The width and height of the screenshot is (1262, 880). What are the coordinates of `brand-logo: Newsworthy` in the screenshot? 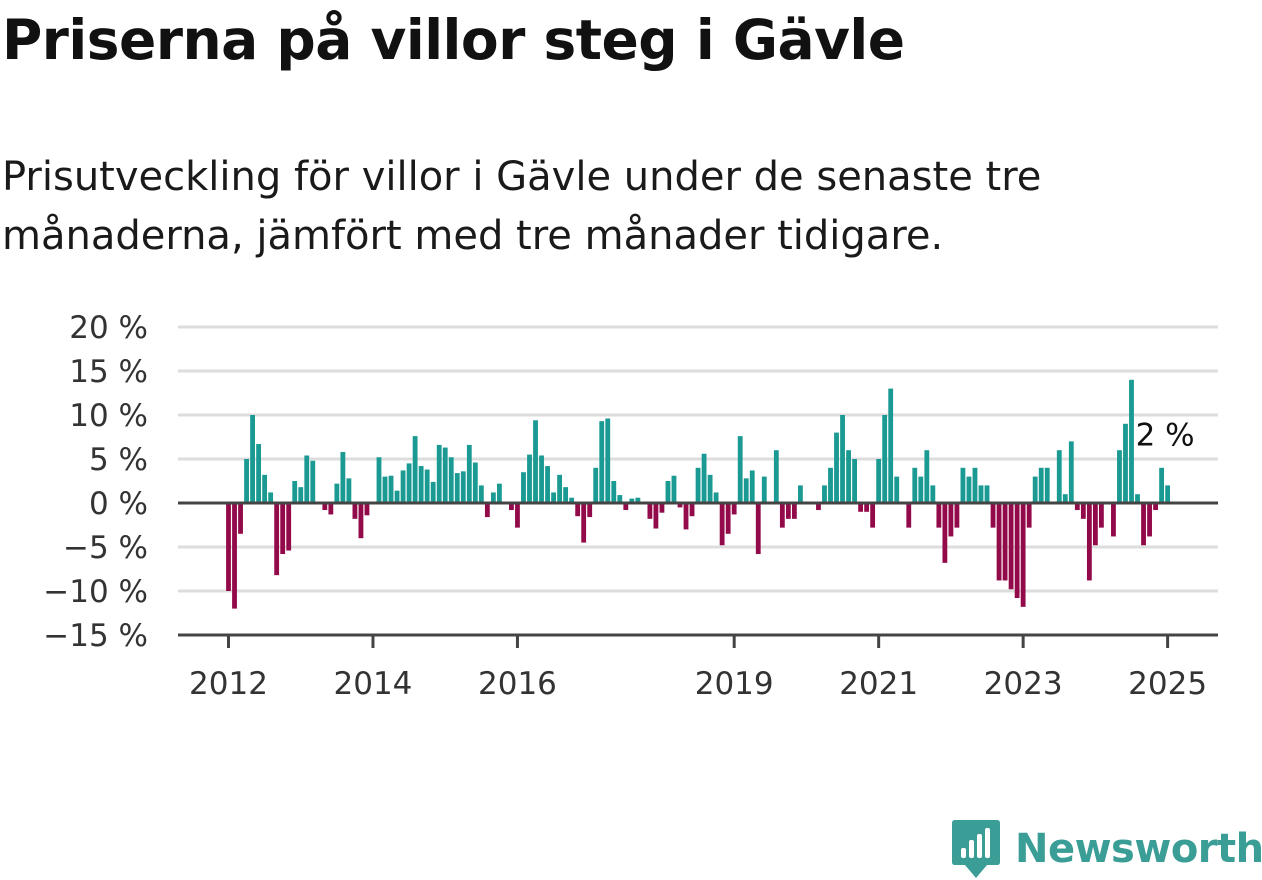 It's located at (1106, 849).